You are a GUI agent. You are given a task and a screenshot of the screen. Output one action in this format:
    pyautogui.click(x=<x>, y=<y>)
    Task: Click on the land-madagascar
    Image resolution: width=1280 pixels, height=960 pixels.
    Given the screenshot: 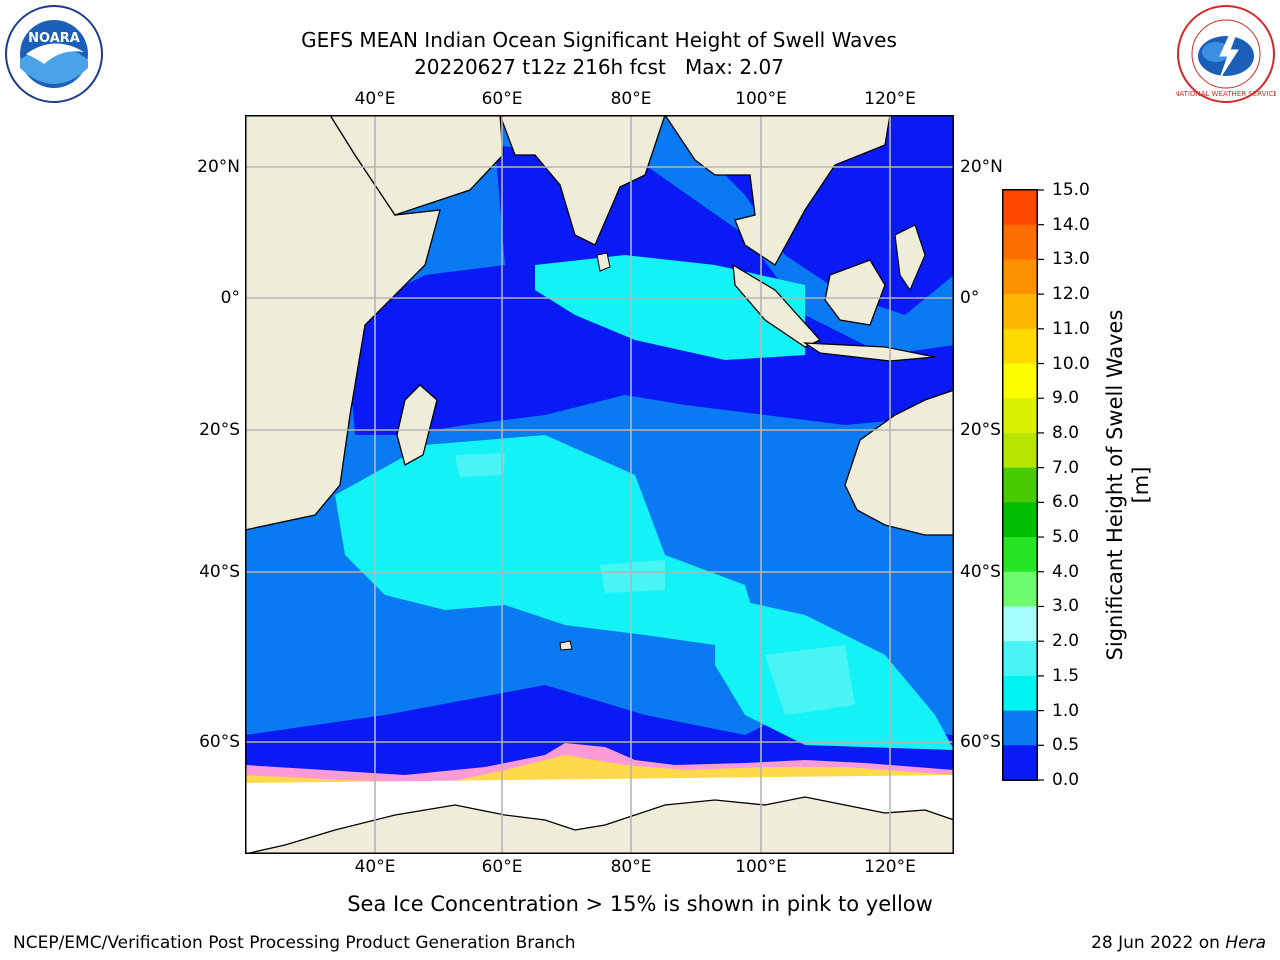 What is the action you would take?
    pyautogui.click(x=417, y=425)
    